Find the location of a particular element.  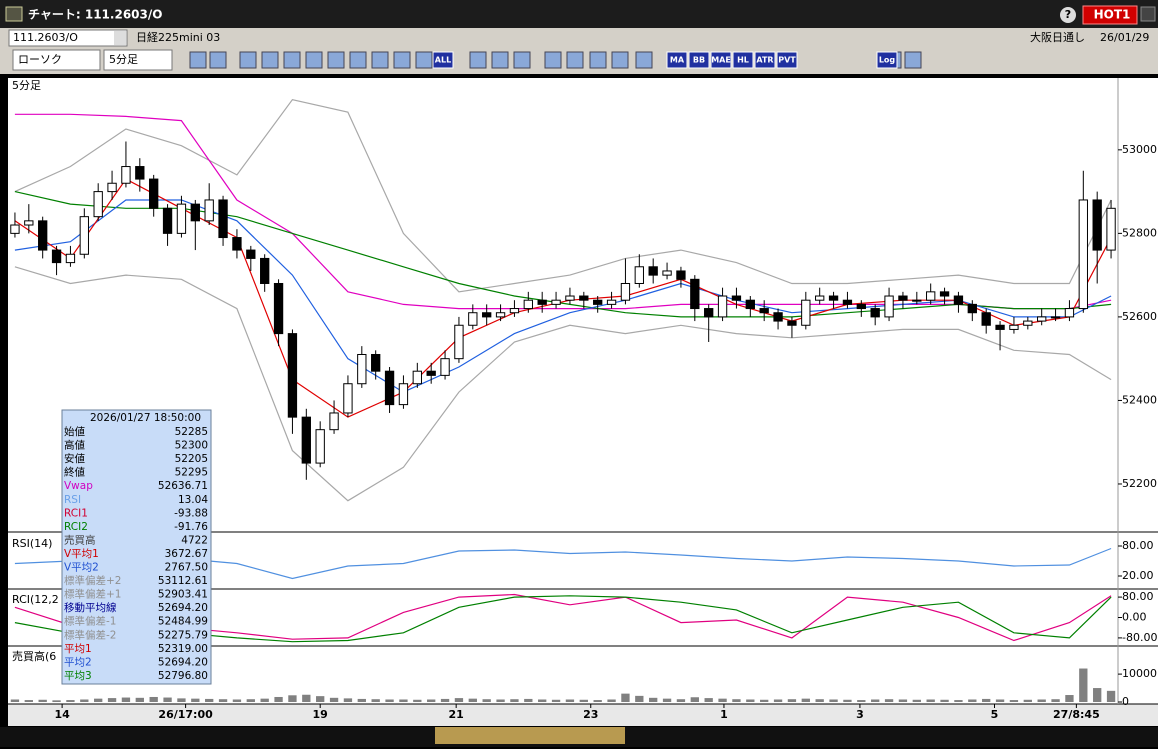

x-tick-label: 23 is located at coordinates (590, 714).